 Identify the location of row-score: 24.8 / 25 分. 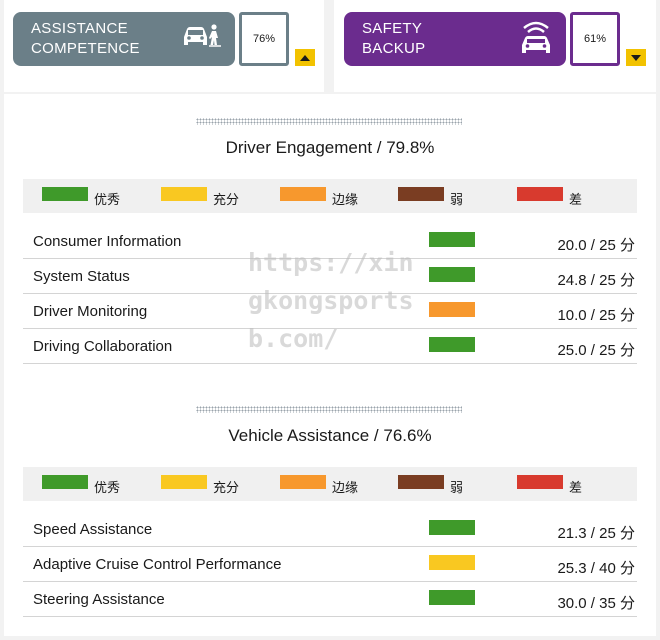
(596, 280).